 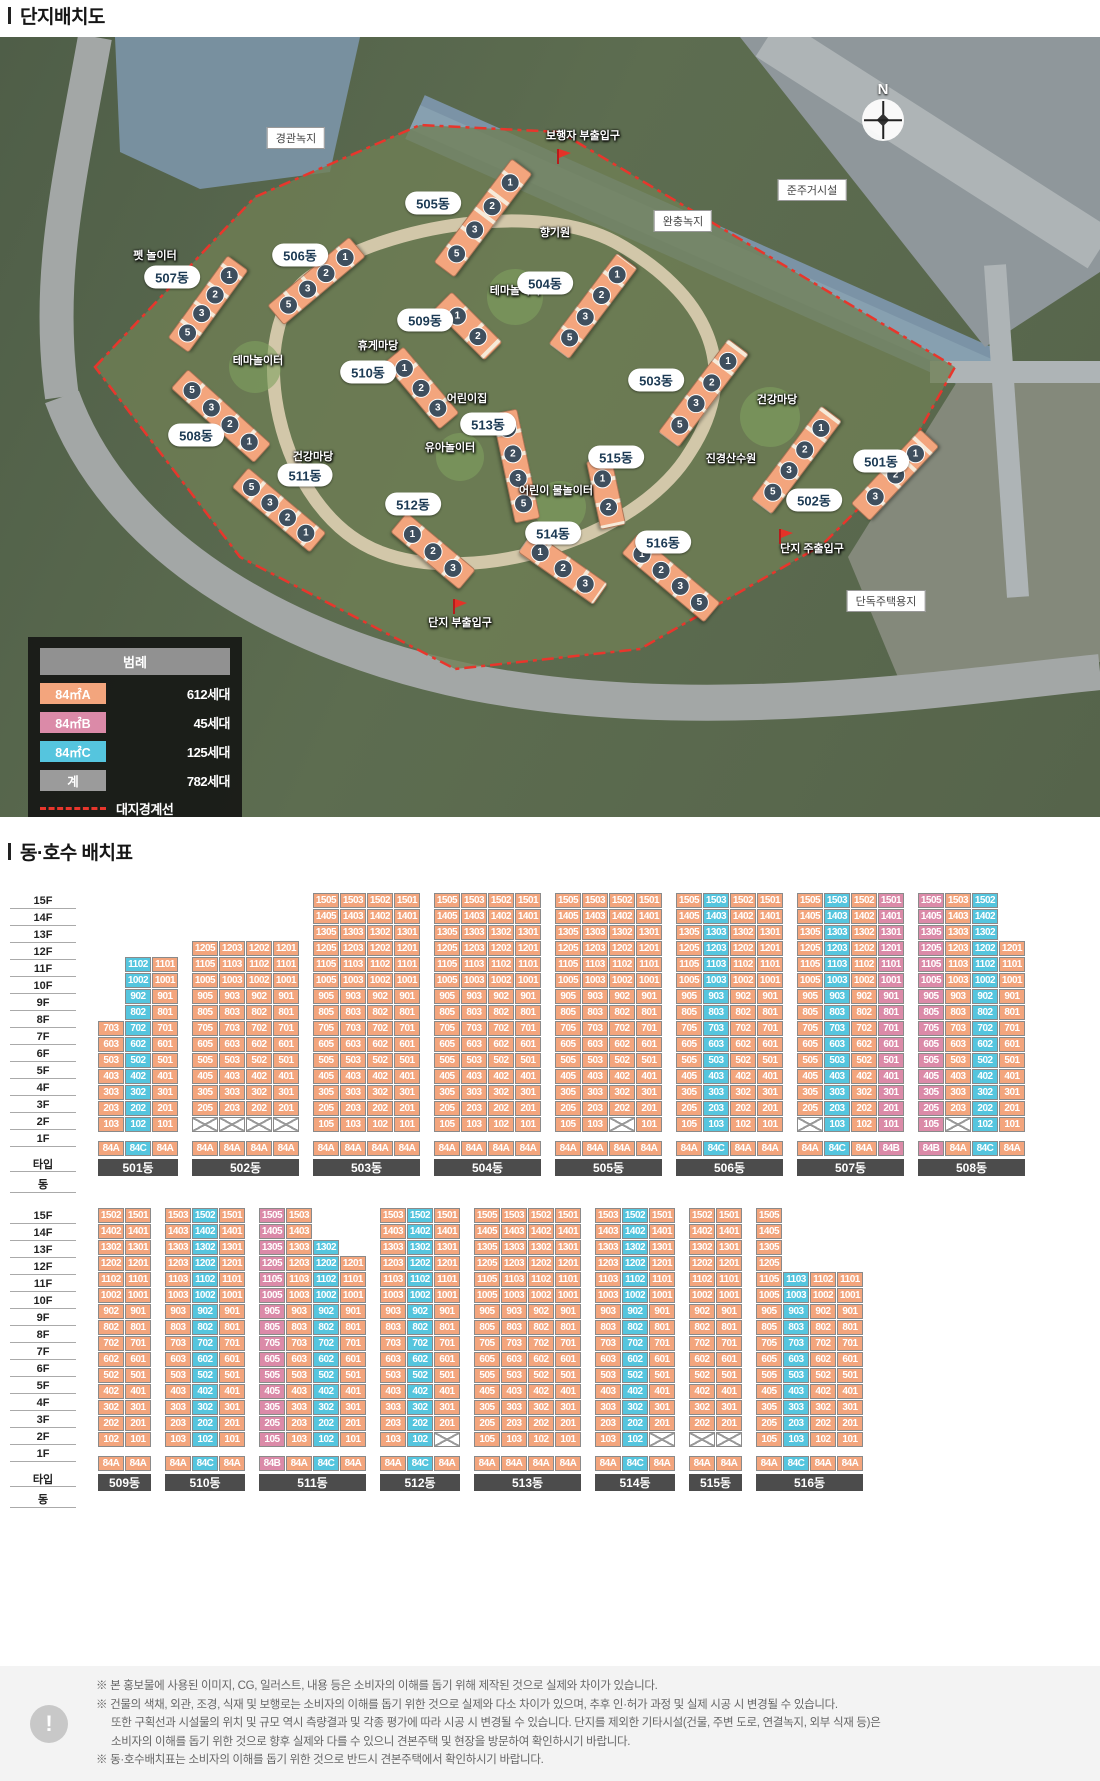 I want to click on unit-cell: 403, so click(x=958, y=1076).